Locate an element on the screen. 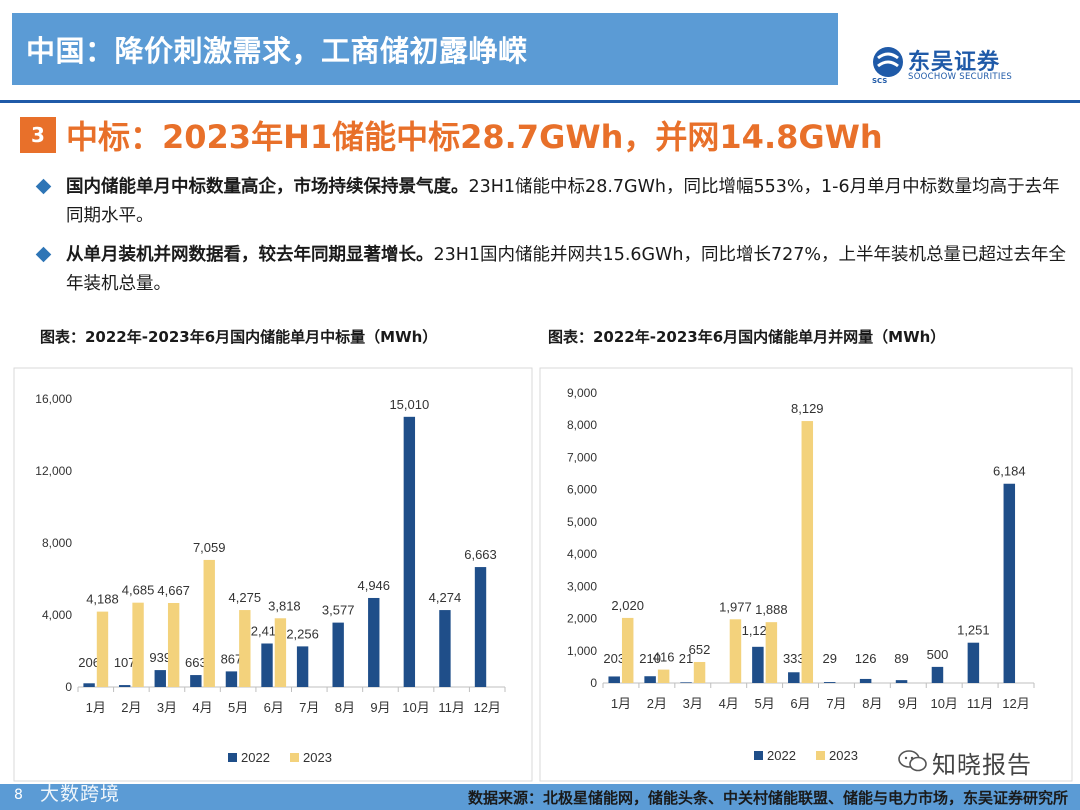  data-label-2023-4: 7,059 is located at coordinates (209, 547).